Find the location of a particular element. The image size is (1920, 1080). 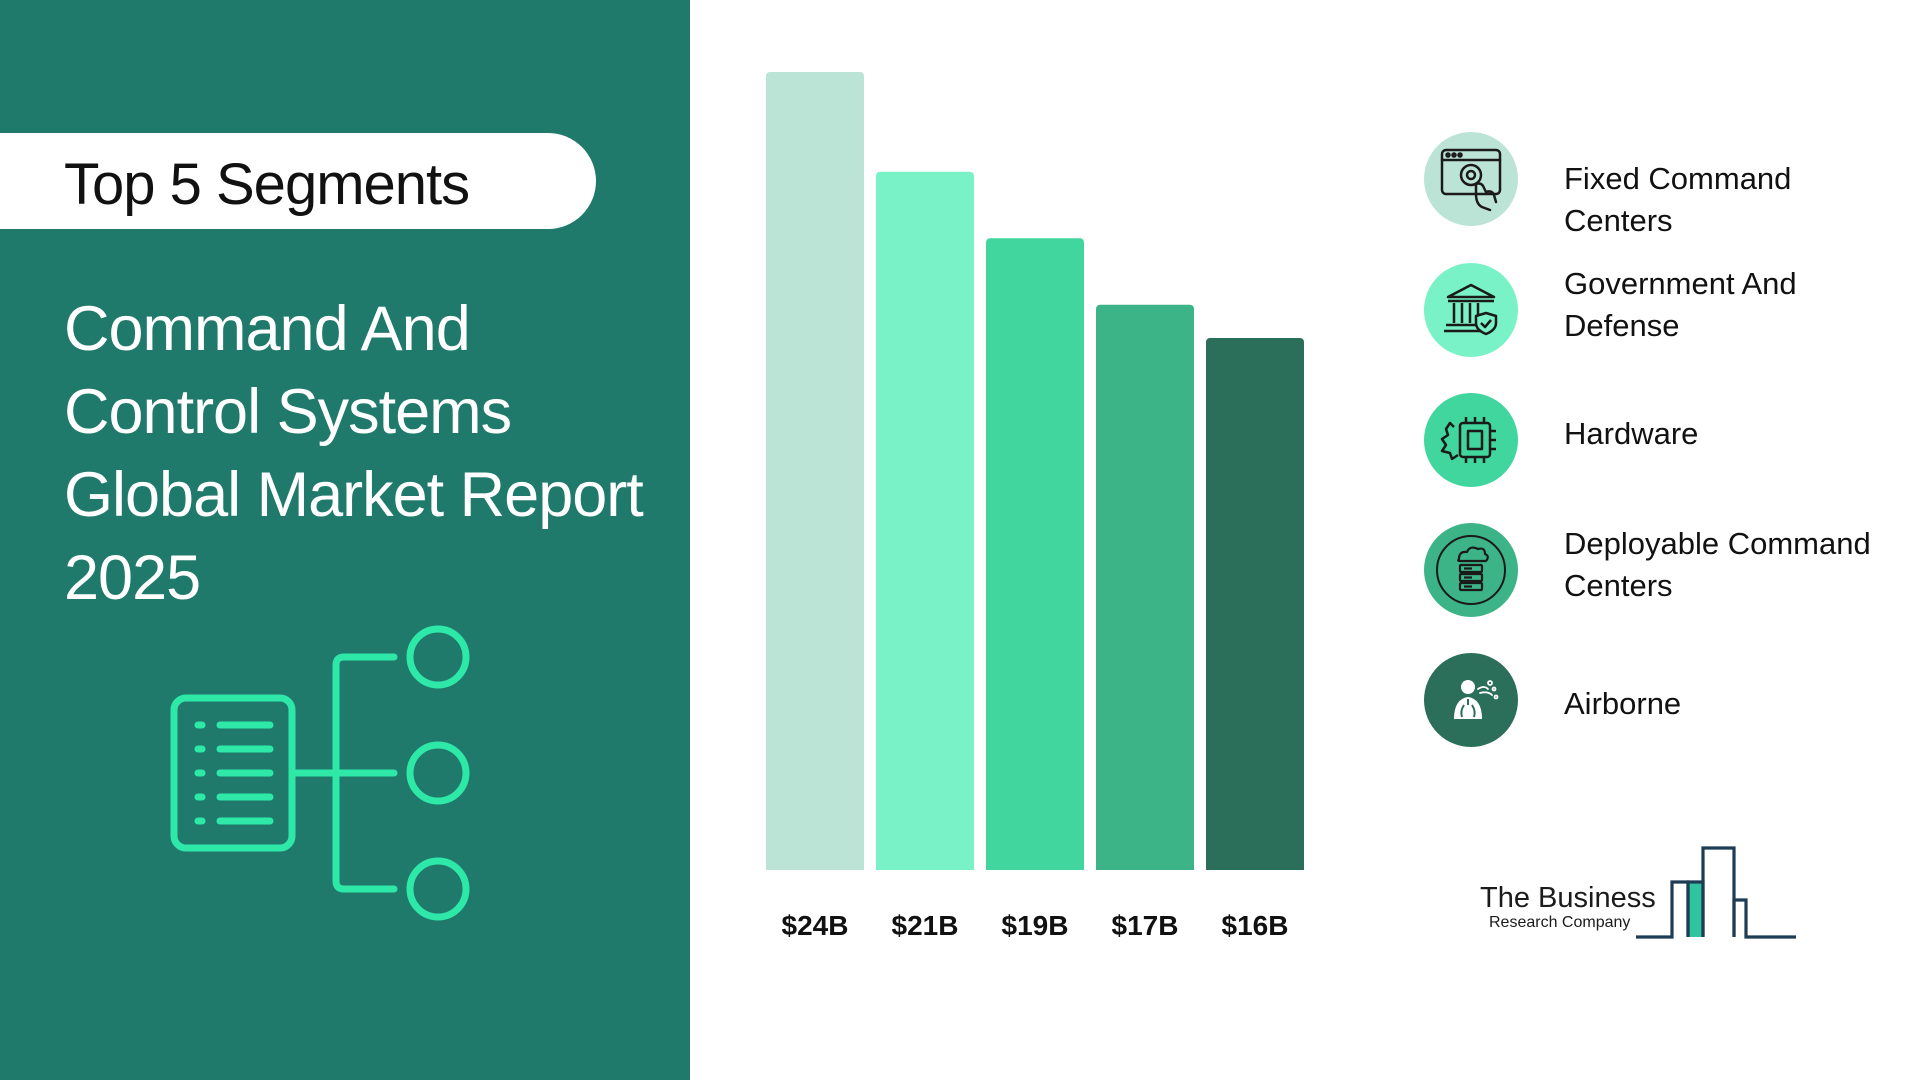

legend-label-4-line-1: Deployable Command is located at coordinates (1717, 543).